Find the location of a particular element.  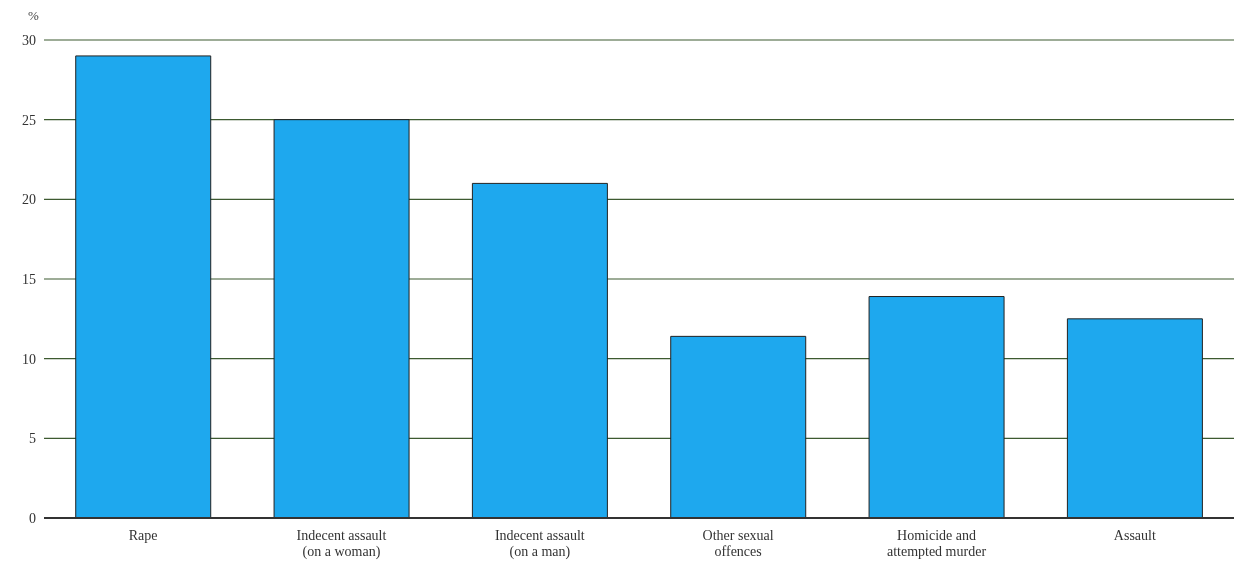

y-tick-label: 20 is located at coordinates (29, 200).